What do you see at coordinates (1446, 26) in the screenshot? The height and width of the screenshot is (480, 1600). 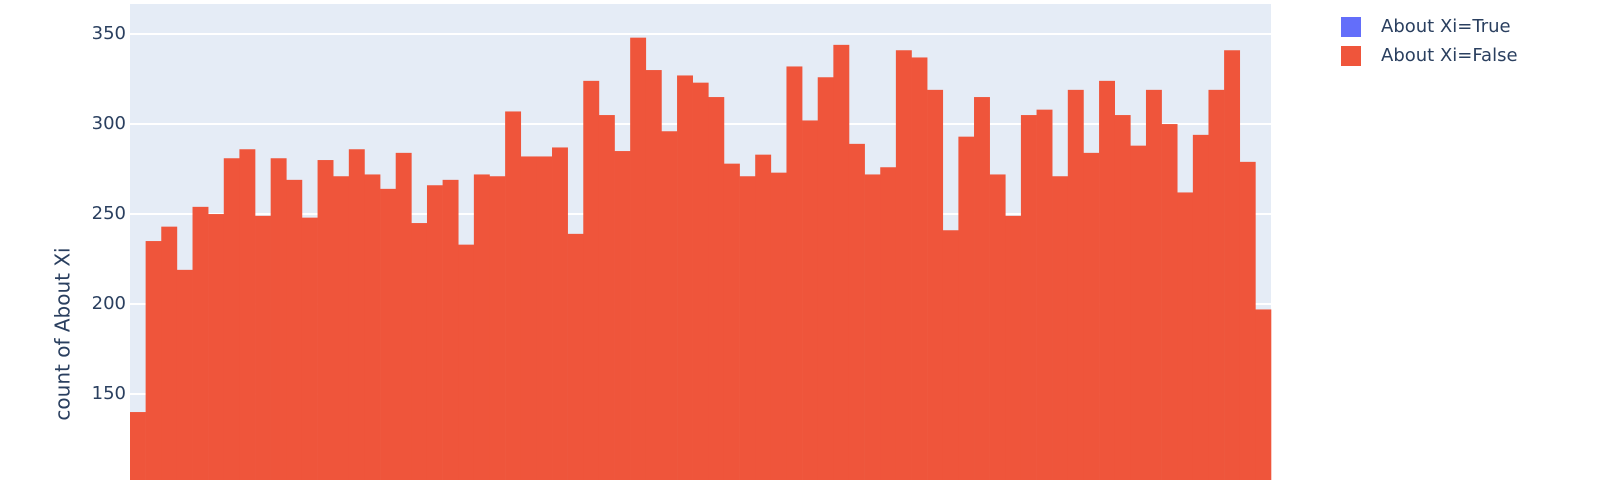 I see `legend-label: About Xi=True` at bounding box center [1446, 26].